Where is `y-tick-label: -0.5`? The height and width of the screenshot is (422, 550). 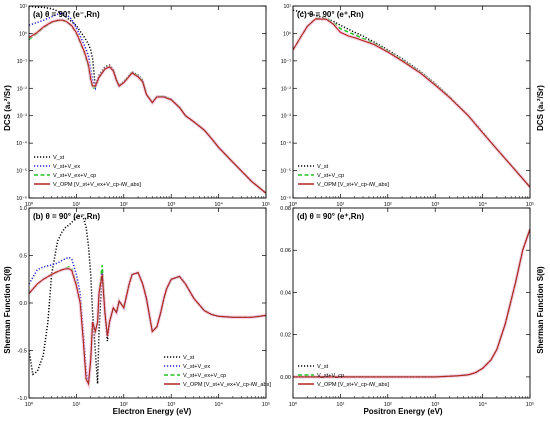
y-tick-label: -0.5 is located at coordinates (22, 352).